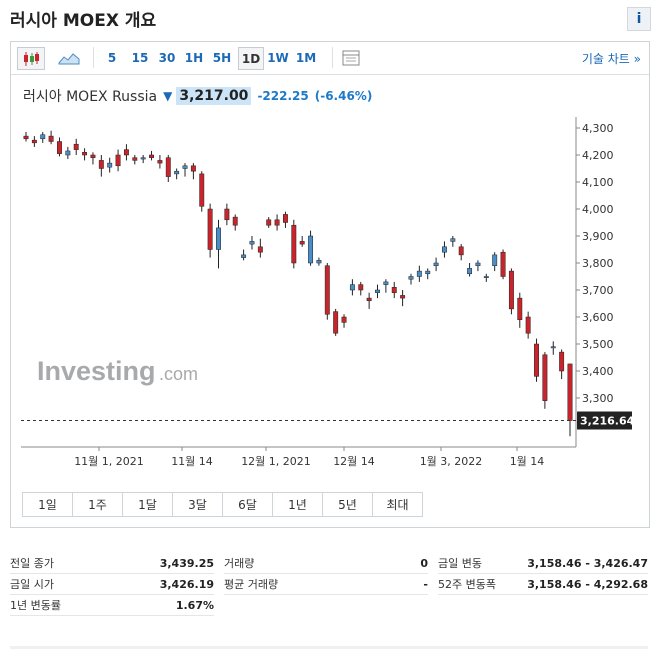 This screenshot has height=657, width=667. I want to click on stat-row: 거래량 0, so click(326, 563).